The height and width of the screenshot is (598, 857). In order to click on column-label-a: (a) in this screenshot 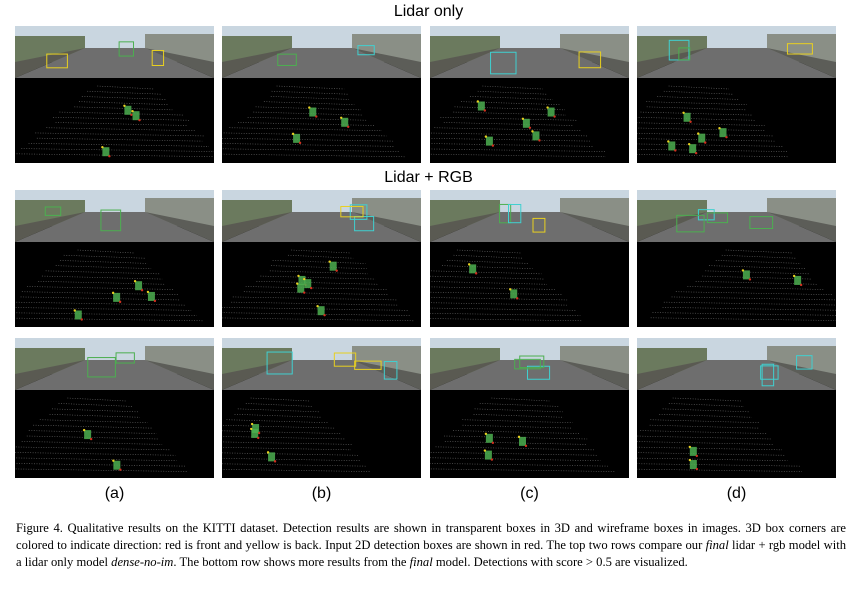, I will do `click(114, 493)`.